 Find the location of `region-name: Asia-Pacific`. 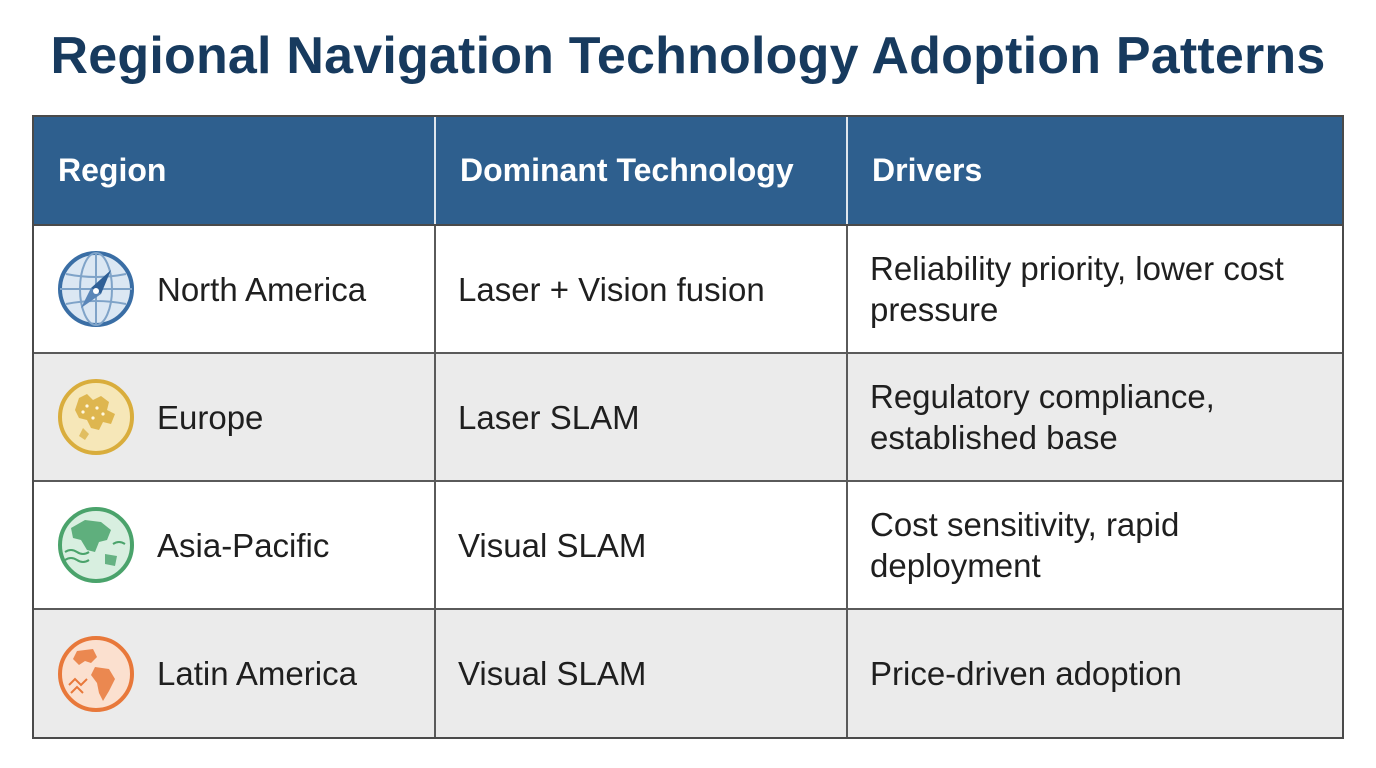

region-name: Asia-Pacific is located at coordinates (243, 545).